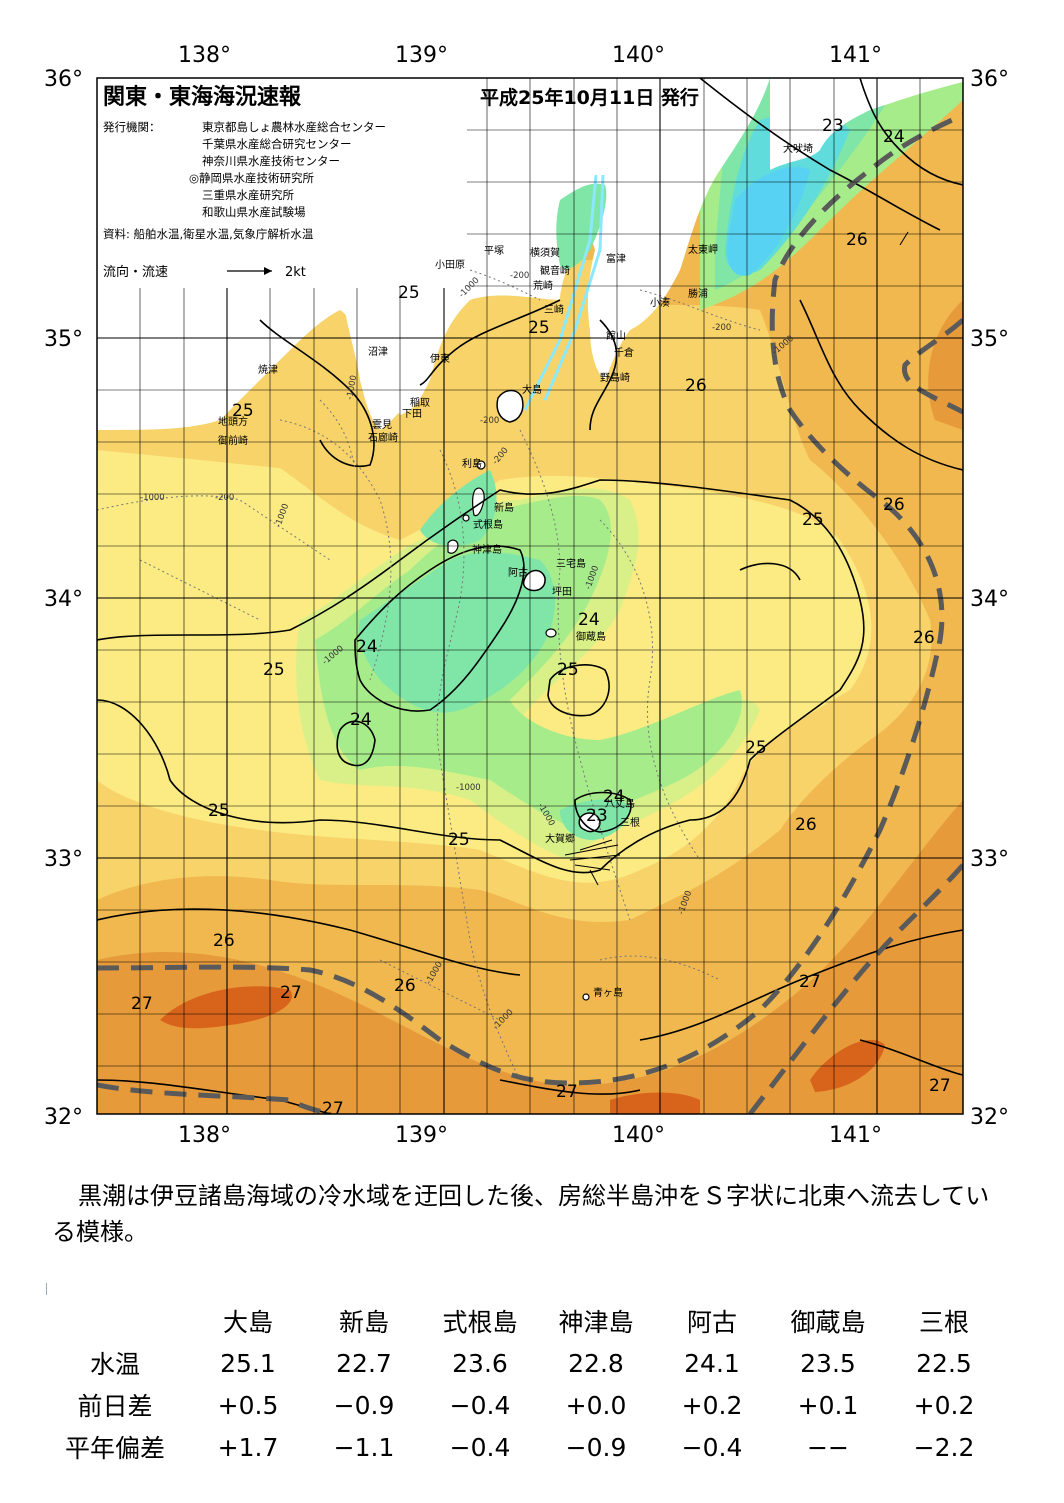 Image resolution: width=1064 pixels, height=1503 pixels. I want to click on place-label: 焼津, so click(268, 370).